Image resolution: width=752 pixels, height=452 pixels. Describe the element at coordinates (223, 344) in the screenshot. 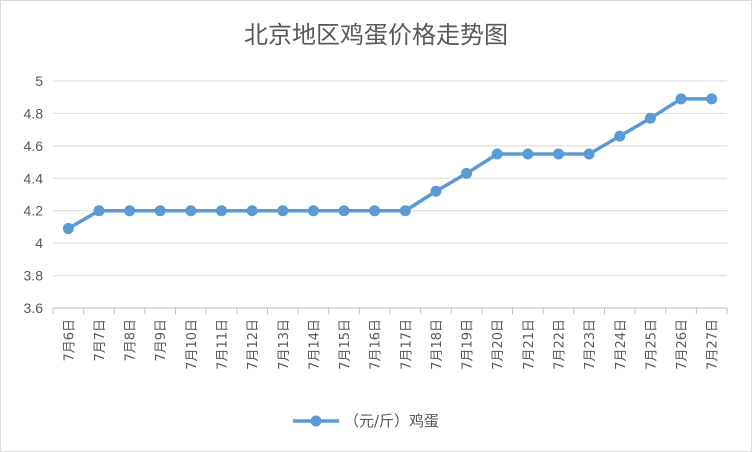

I see `x-tick-label: 7月11日` at that location.